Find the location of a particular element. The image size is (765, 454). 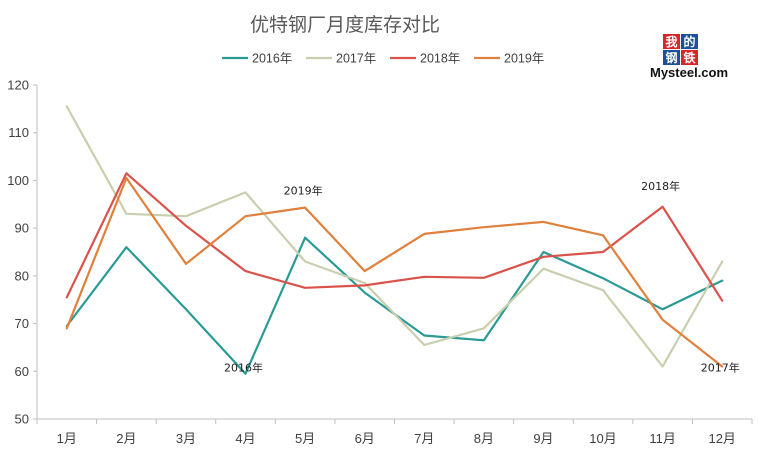

y-tick-label: 100 is located at coordinates (18, 180).